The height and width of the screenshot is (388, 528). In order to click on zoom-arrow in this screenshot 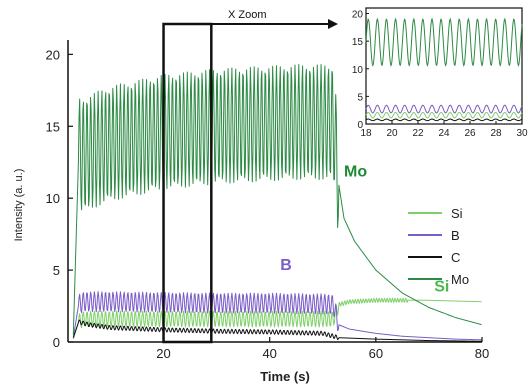, I will do `click(250, 24)`.